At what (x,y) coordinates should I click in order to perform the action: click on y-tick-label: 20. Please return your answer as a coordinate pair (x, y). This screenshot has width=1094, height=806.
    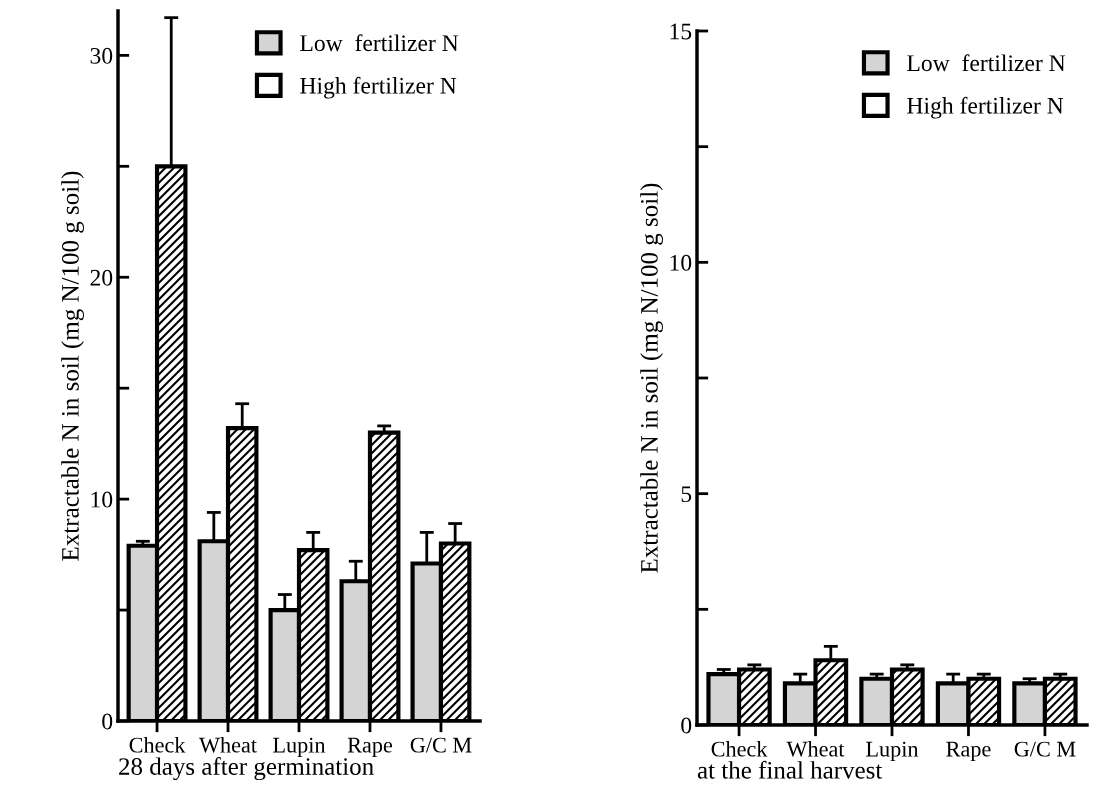
    Looking at the image, I should click on (101, 277).